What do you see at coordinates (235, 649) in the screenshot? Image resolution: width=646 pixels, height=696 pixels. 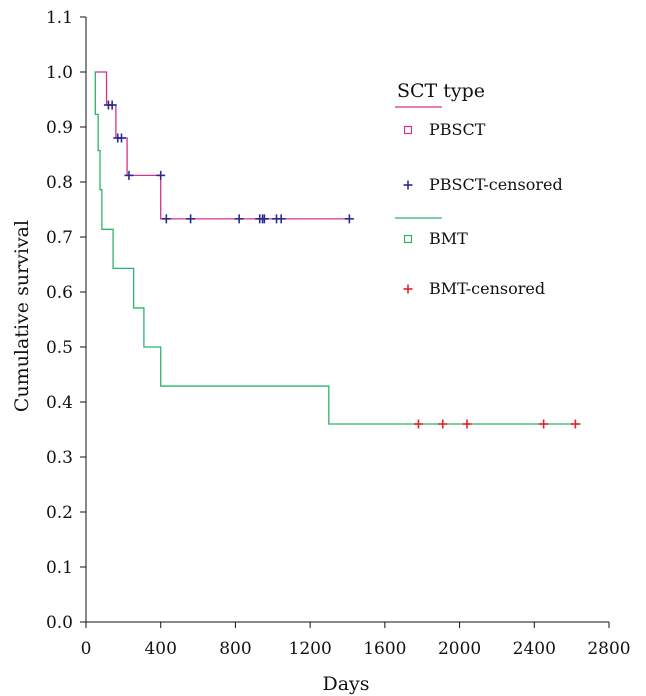 I see `x-tick-label: 800` at bounding box center [235, 649].